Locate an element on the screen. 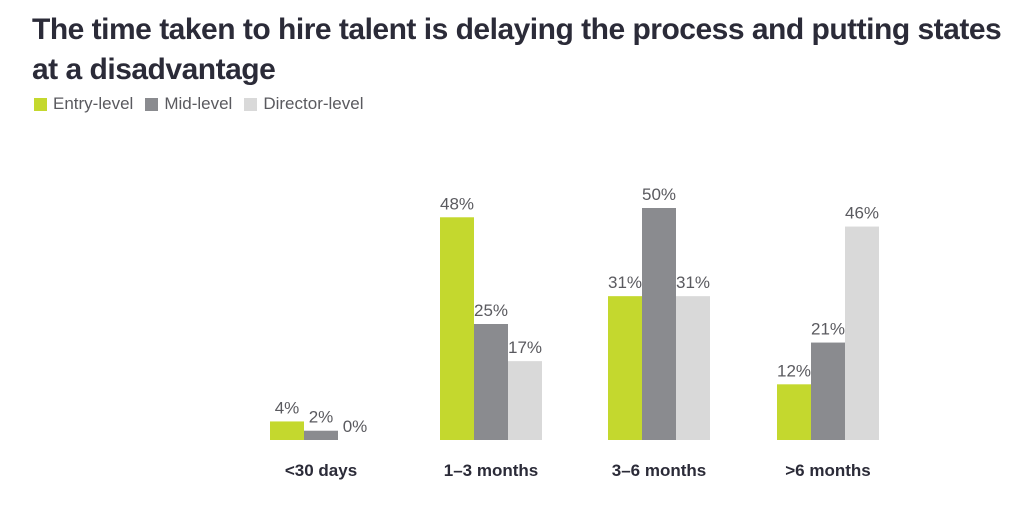 This screenshot has width=1030, height=512. category-label: 3–6 months is located at coordinates (659, 470).